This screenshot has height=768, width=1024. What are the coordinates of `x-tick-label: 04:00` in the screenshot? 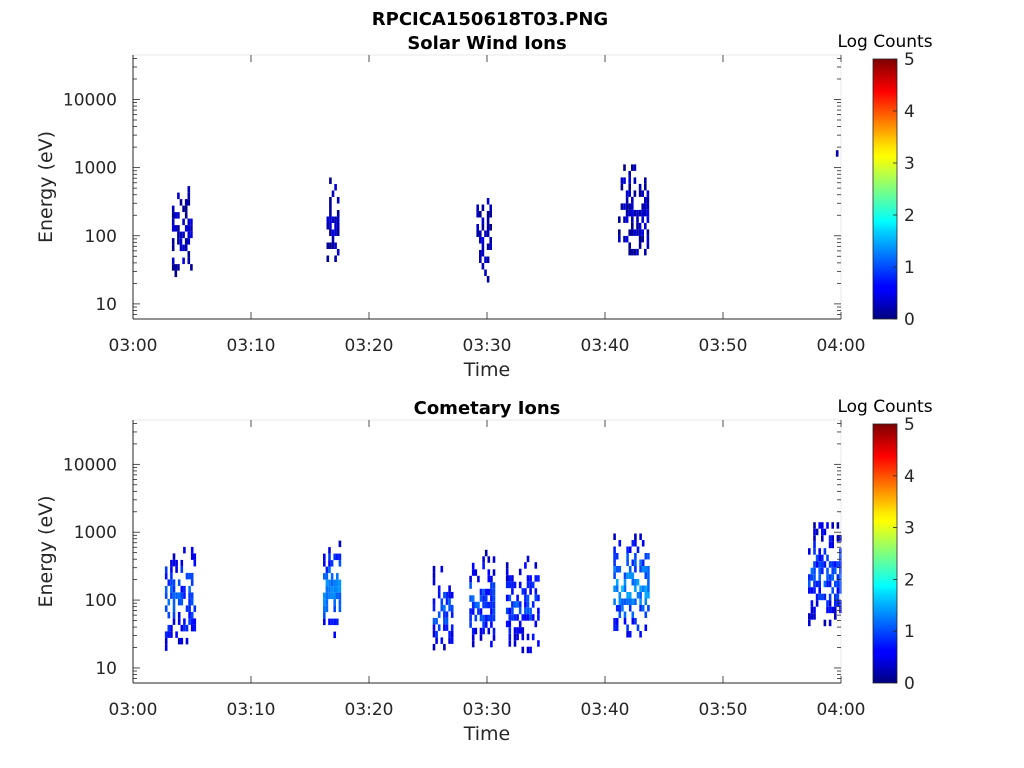 It's located at (841, 346).